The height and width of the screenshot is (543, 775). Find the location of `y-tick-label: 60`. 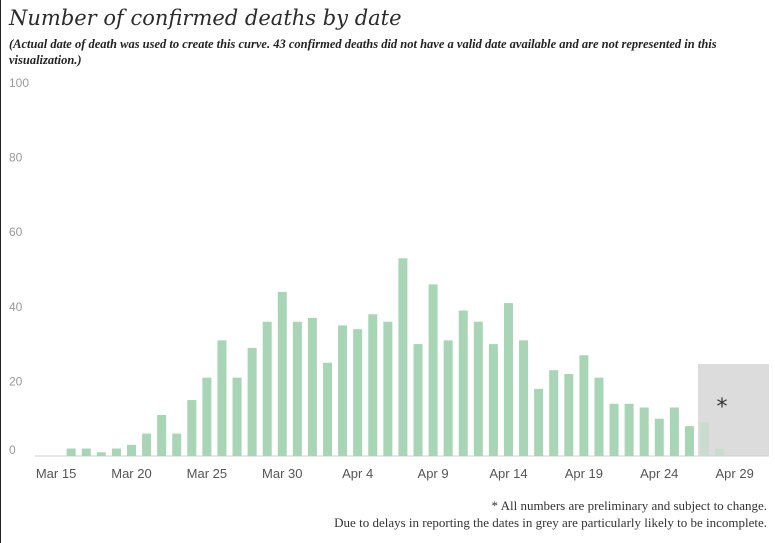

y-tick-label: 60 is located at coordinates (16, 232).